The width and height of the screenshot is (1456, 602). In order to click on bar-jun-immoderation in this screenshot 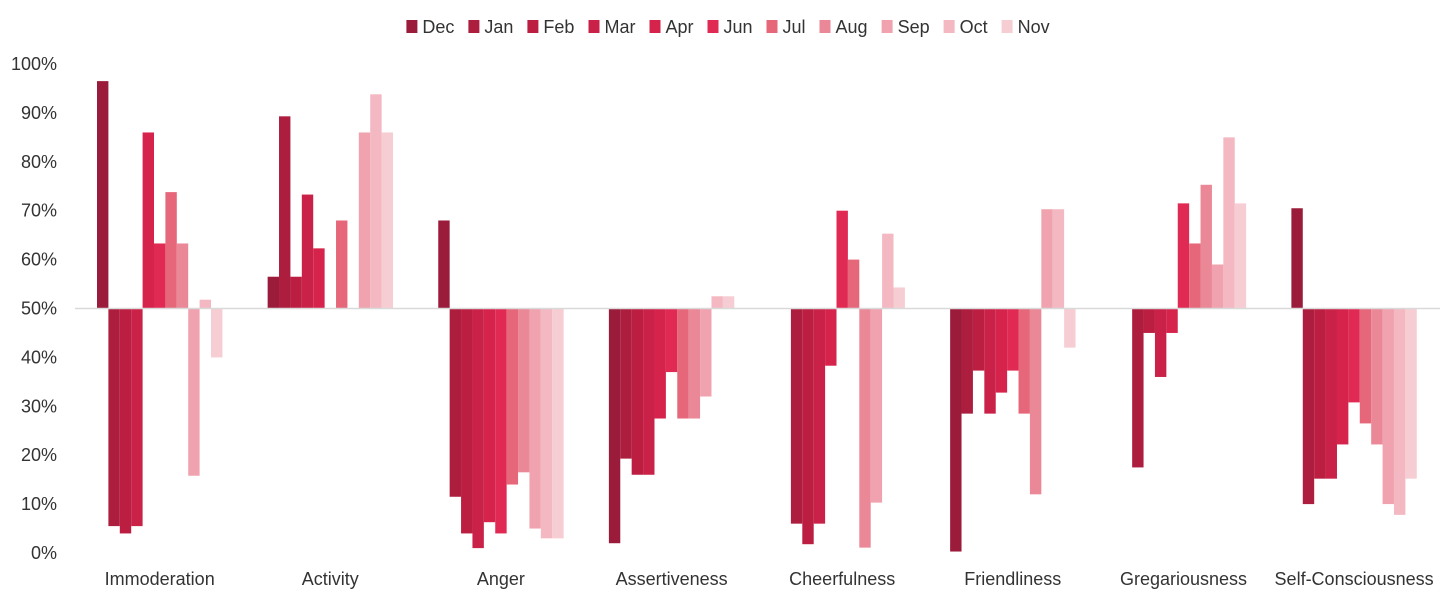, I will do `click(160, 276)`.